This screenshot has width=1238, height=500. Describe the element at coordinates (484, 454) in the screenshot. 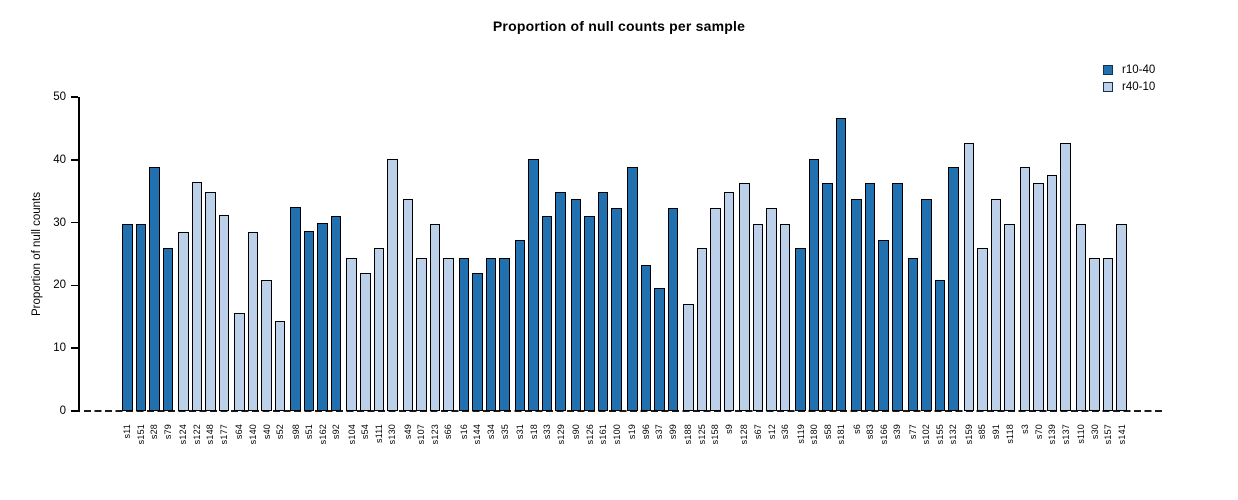

I see `x-label-group: s16 s144 s34 s35` at that location.